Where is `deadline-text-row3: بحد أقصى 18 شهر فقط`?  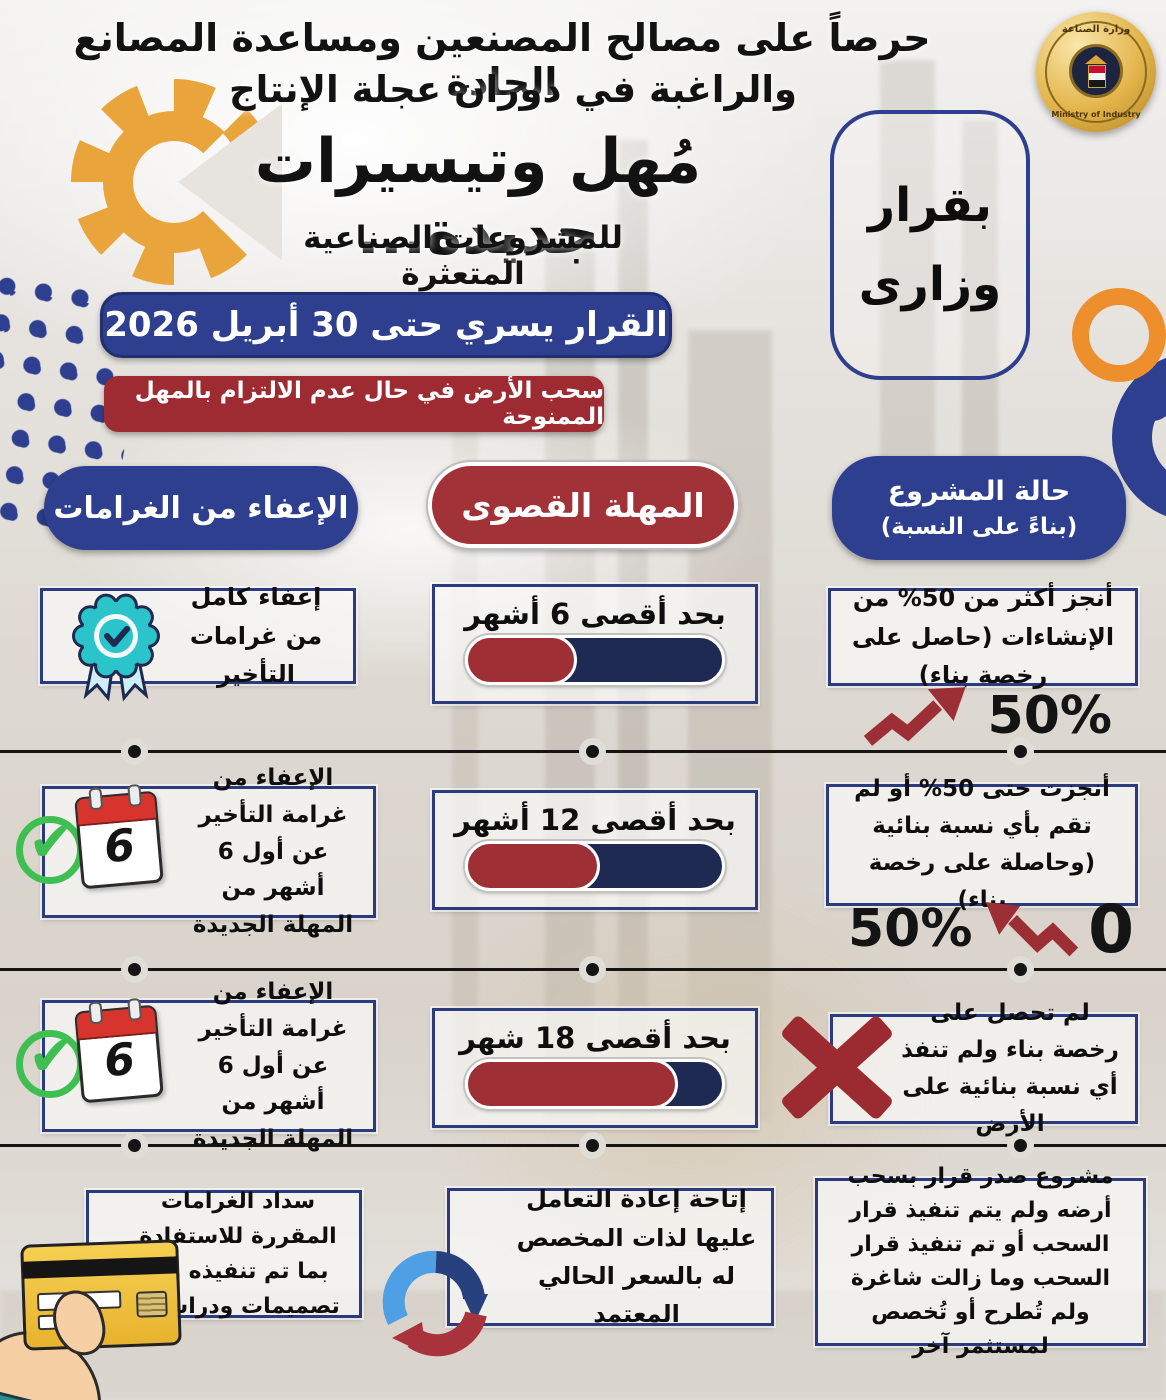
deadline-text-row3: بحد أقصى 18 شهر فقط is located at coordinates (595, 1055).